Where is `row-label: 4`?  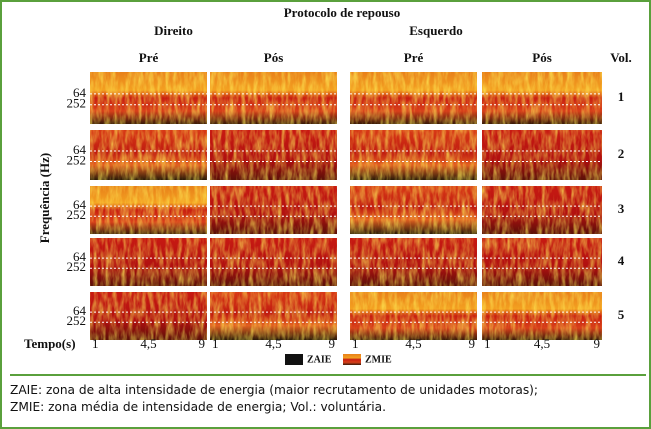
row-label: 4 is located at coordinates (621, 260).